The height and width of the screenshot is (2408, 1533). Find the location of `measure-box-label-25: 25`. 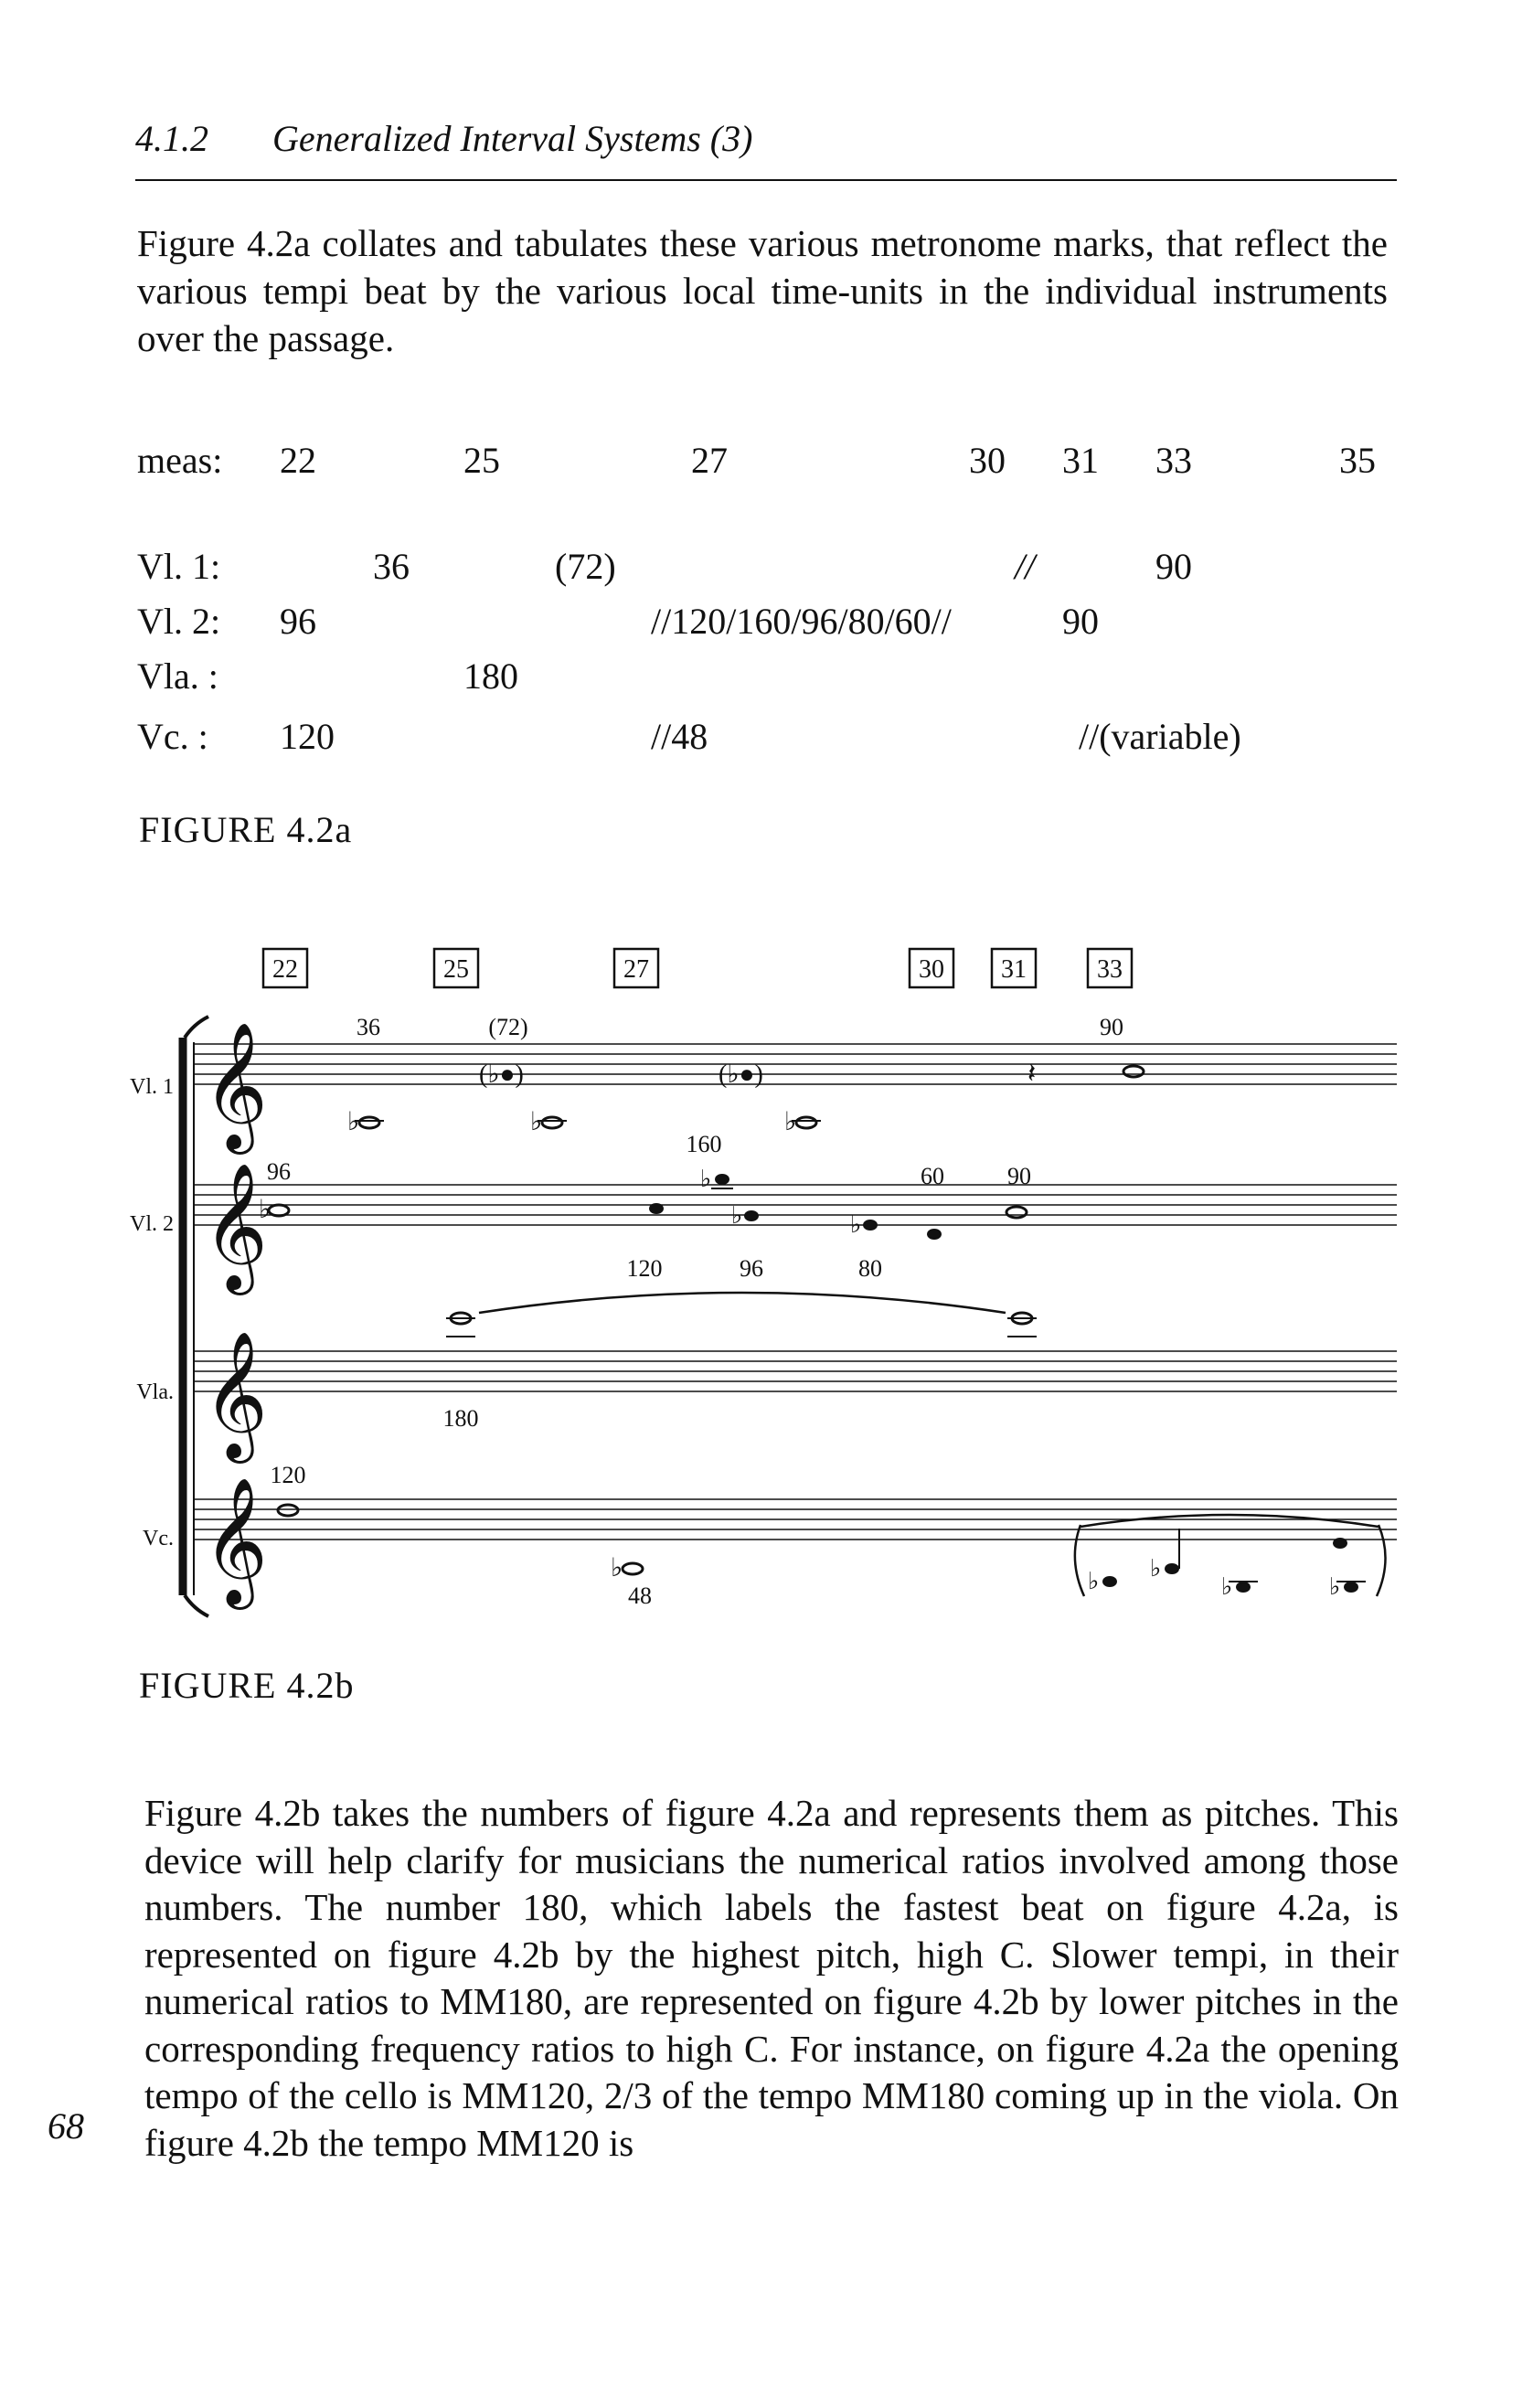

measure-box-label-25: 25 is located at coordinates (456, 969).